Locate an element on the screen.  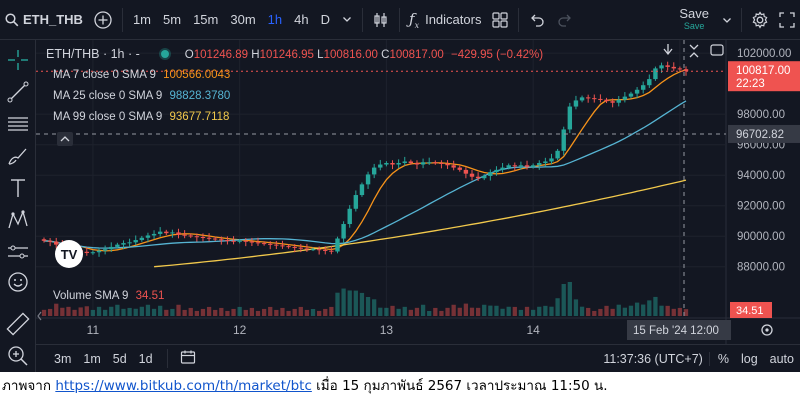
time-tick-label: 12 is located at coordinates (240, 330).